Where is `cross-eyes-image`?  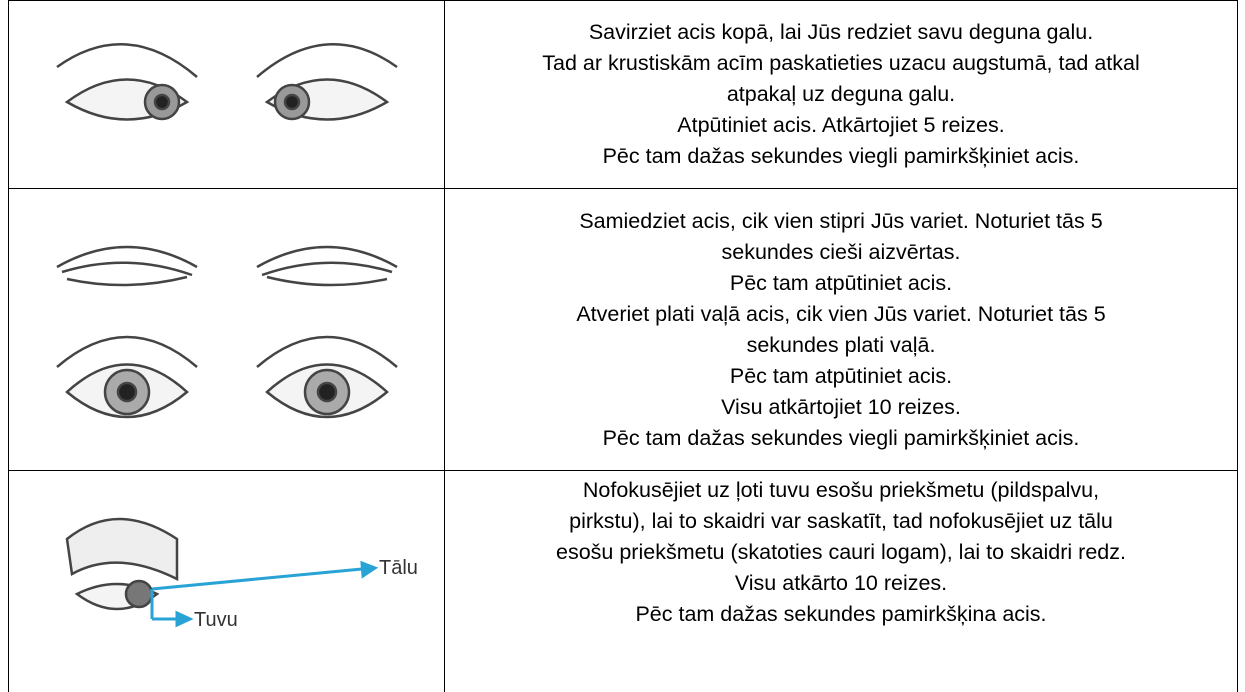 cross-eyes-image is located at coordinates (226, 82).